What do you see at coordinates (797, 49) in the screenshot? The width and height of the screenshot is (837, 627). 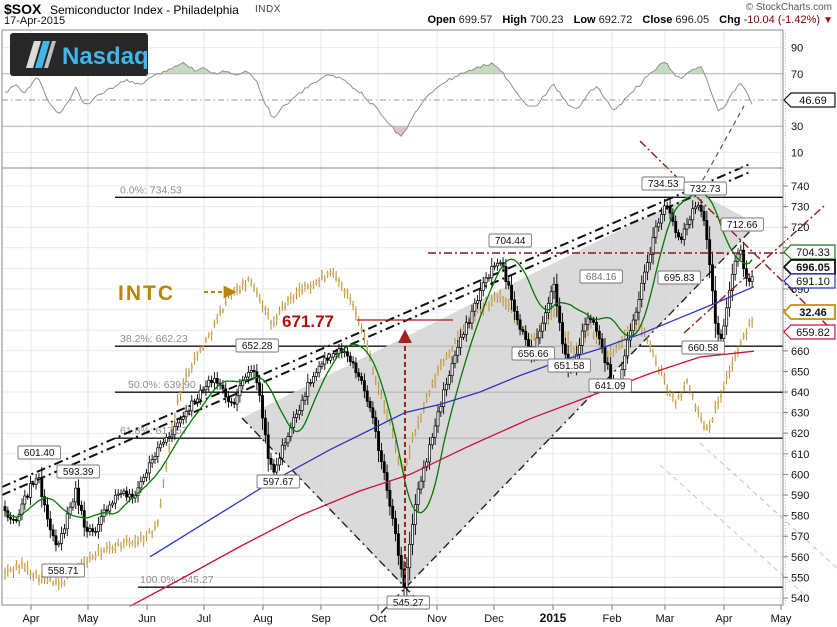 I see `rsi-tick-label: 90` at bounding box center [797, 49].